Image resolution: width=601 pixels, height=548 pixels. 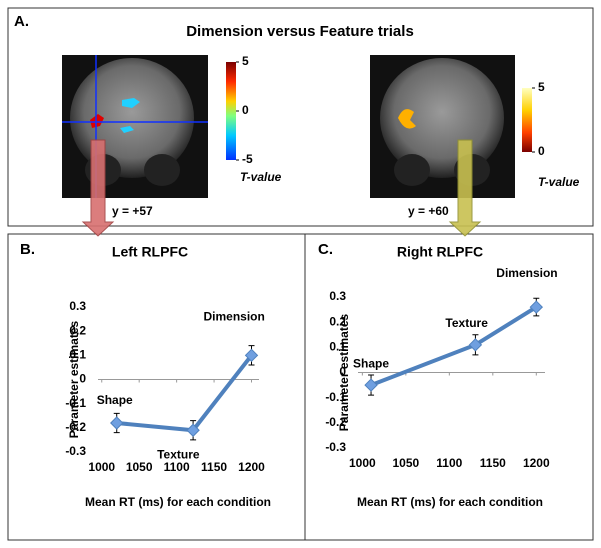 I want to click on panel-label: C., so click(x=325, y=249).